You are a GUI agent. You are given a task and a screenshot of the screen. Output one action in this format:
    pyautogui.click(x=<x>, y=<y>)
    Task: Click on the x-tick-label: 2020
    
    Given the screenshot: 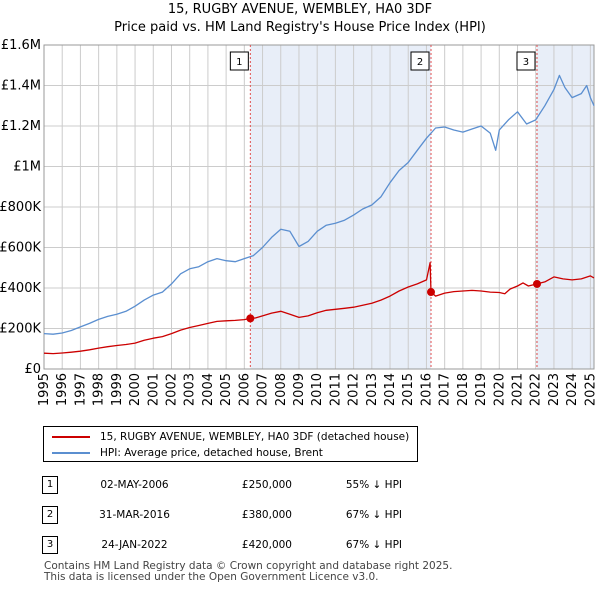 What is the action you would take?
    pyautogui.click(x=499, y=389)
    